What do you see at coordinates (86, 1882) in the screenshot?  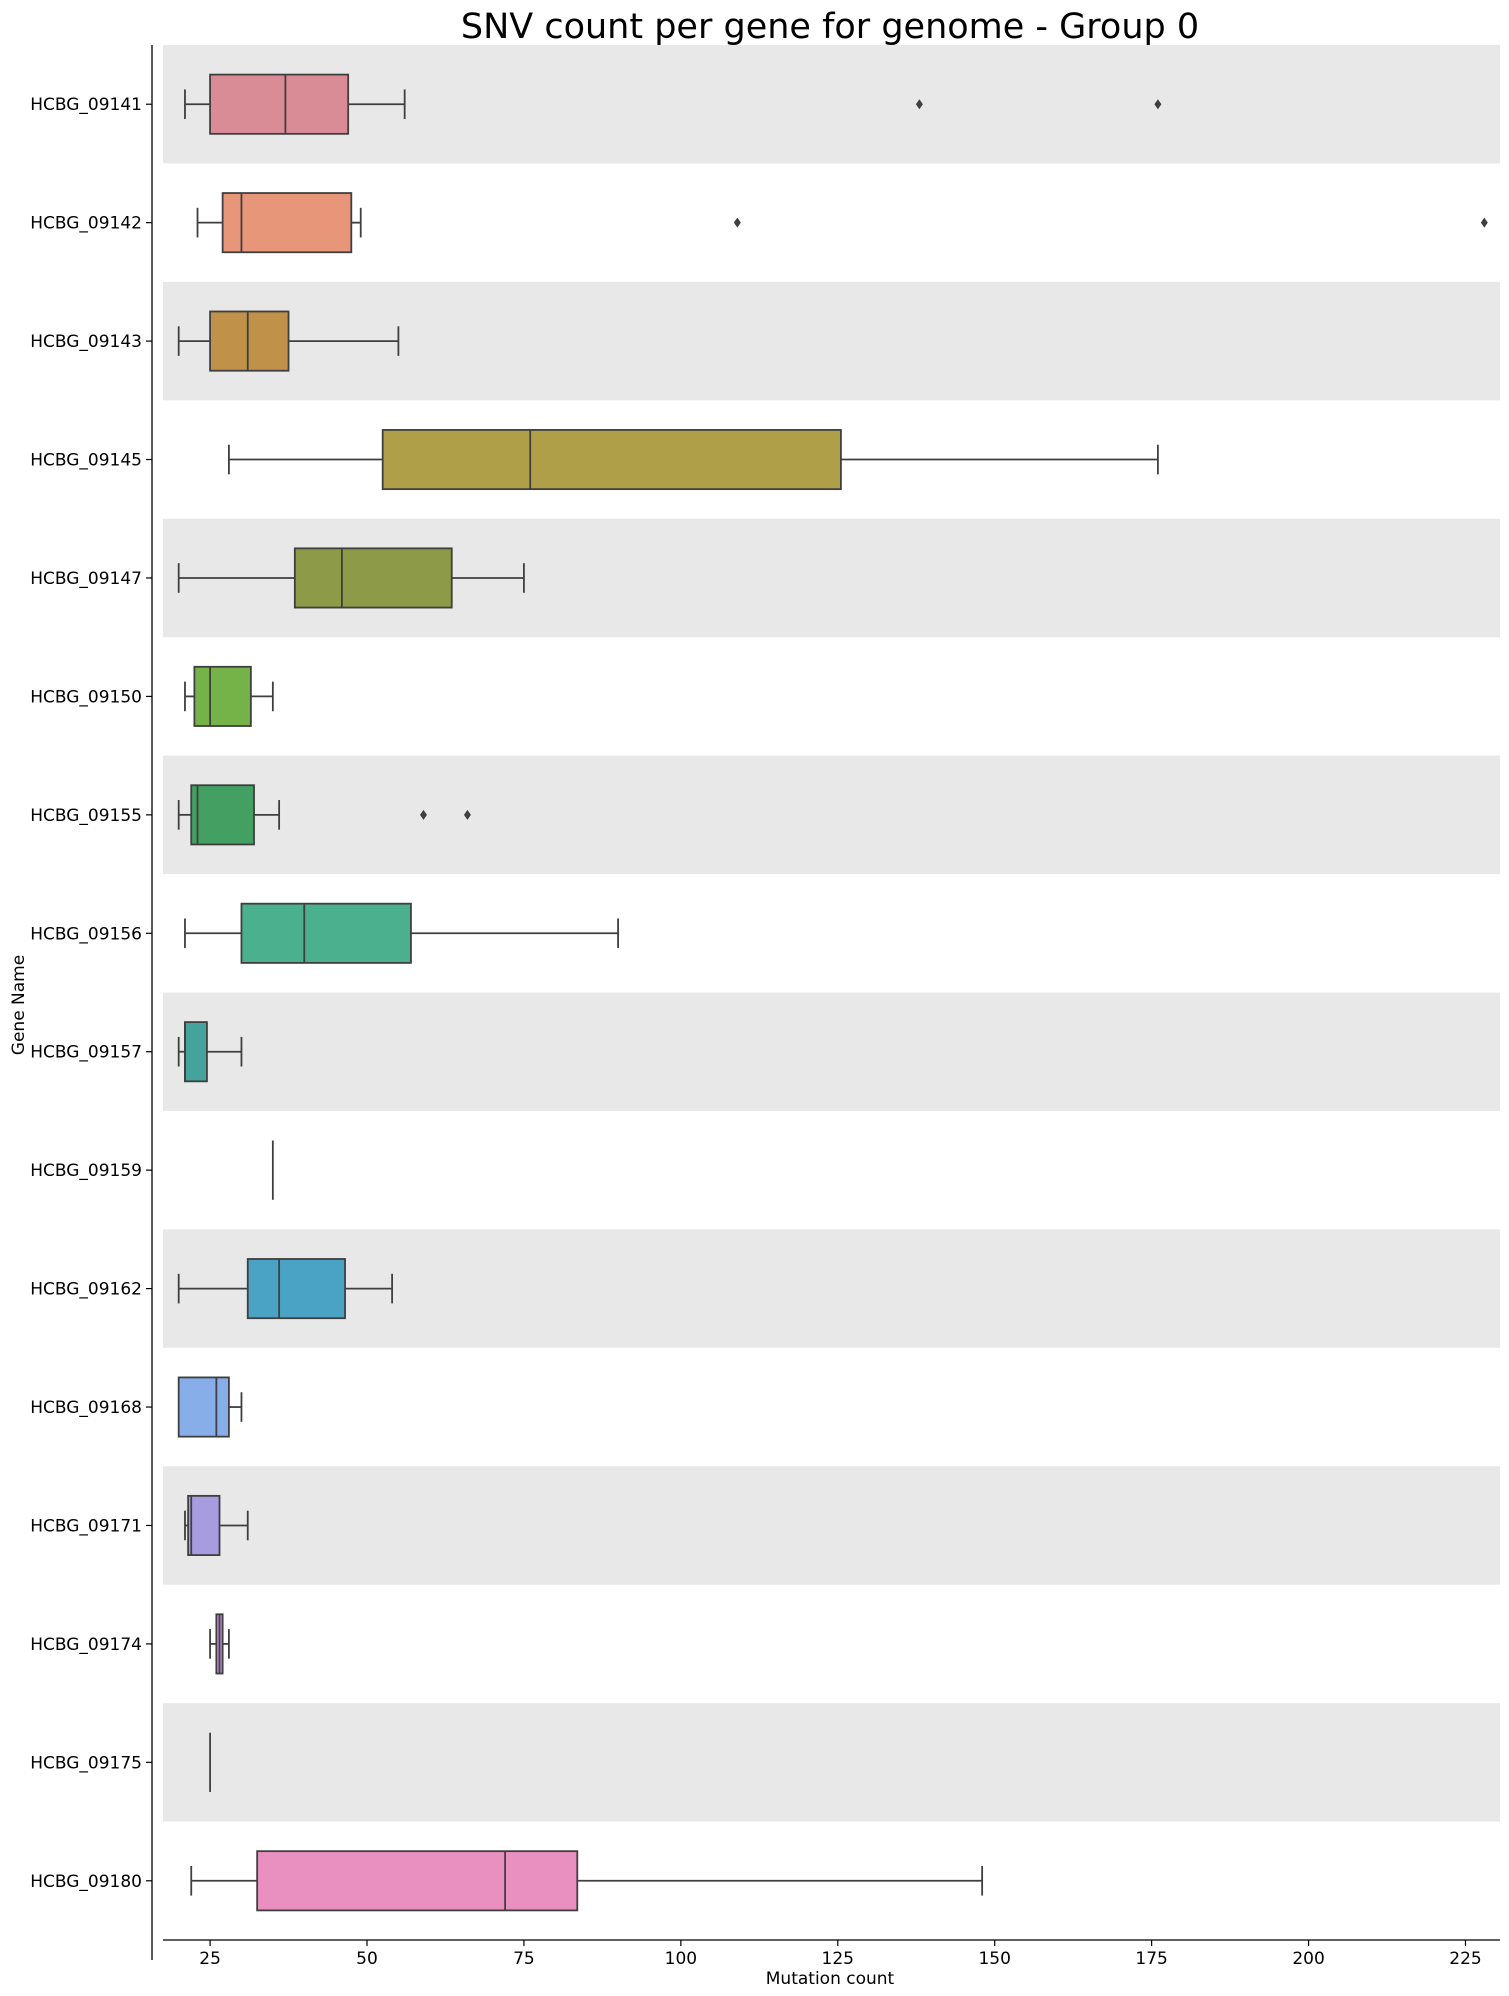 I see `y-tick-label: HCBG_09180` at bounding box center [86, 1882].